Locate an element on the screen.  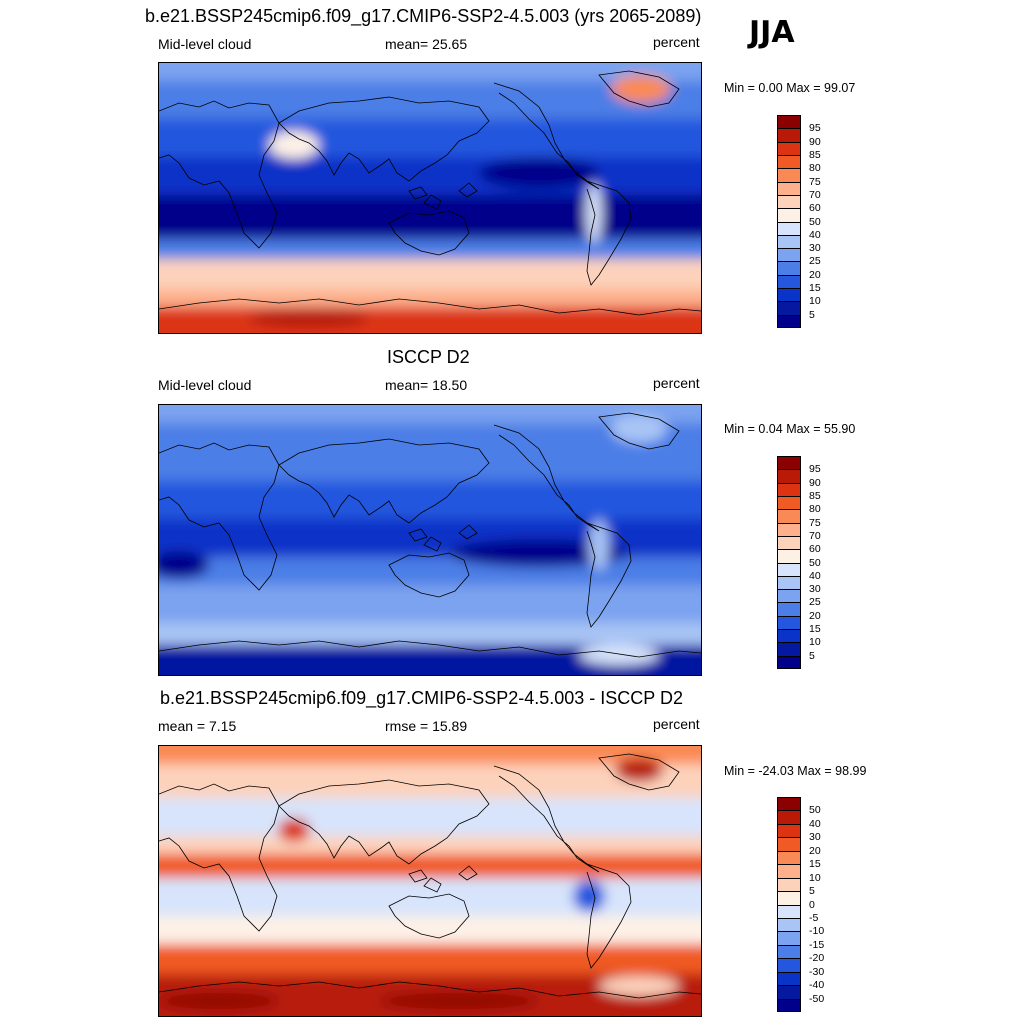
panel-1-colorbar: 95 90 85 80 75 70 60 50 40 30 25 20 15 10 5 is located at coordinates (799, 221).